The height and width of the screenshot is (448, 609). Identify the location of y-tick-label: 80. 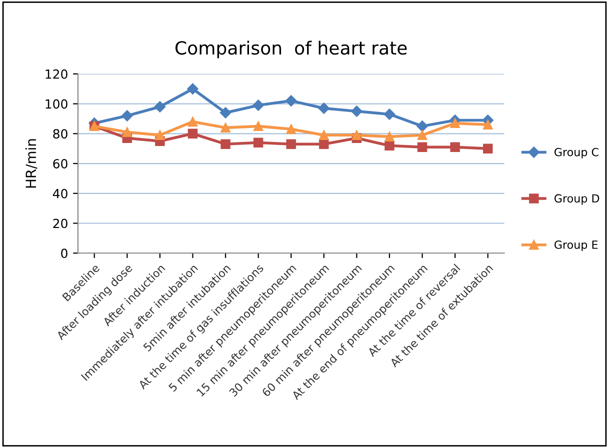
(60, 134).